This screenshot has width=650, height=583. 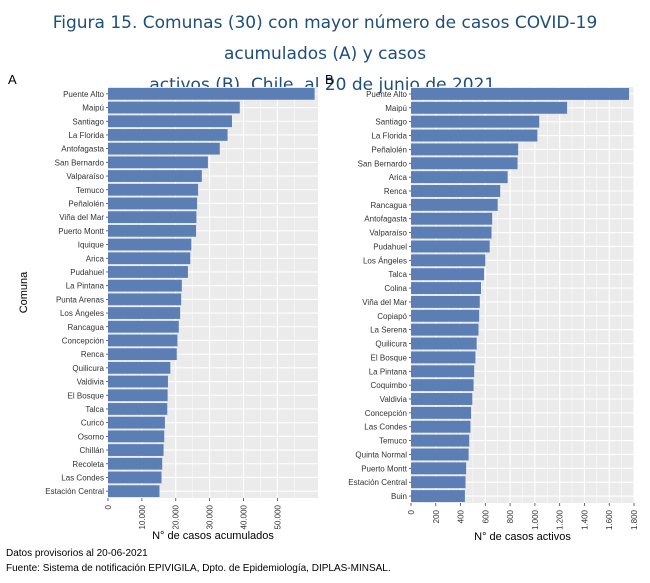 What do you see at coordinates (385, 427) in the screenshot?
I see `chart-b-category-label: Las Condes` at bounding box center [385, 427].